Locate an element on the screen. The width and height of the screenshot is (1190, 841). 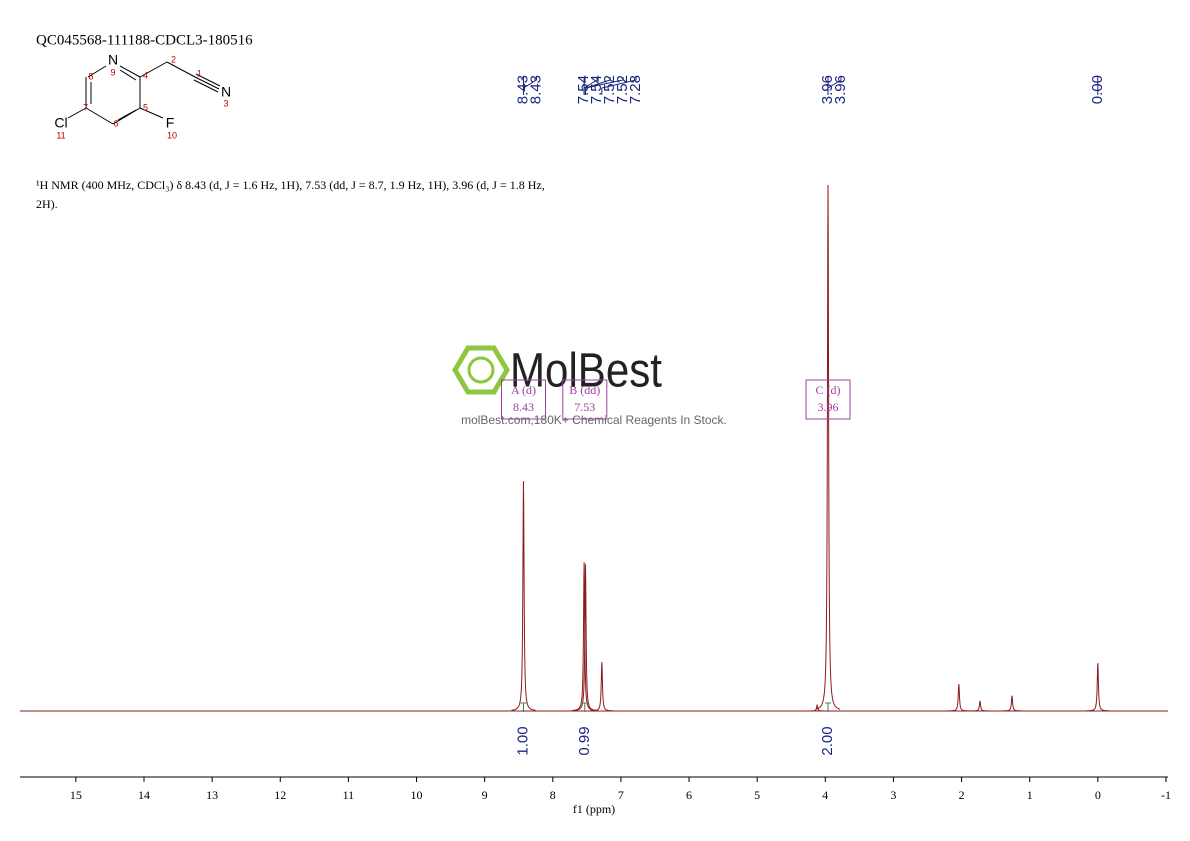
multiplet-shift: 7.53 is located at coordinates (584, 407).